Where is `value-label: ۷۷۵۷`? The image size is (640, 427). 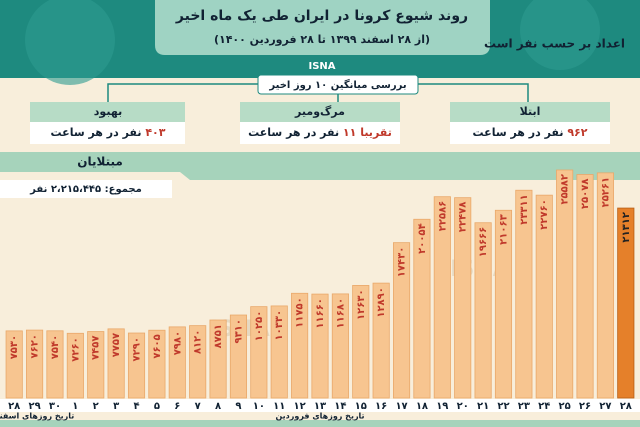 value-label: ۷۷۵۷ is located at coordinates (116, 345).